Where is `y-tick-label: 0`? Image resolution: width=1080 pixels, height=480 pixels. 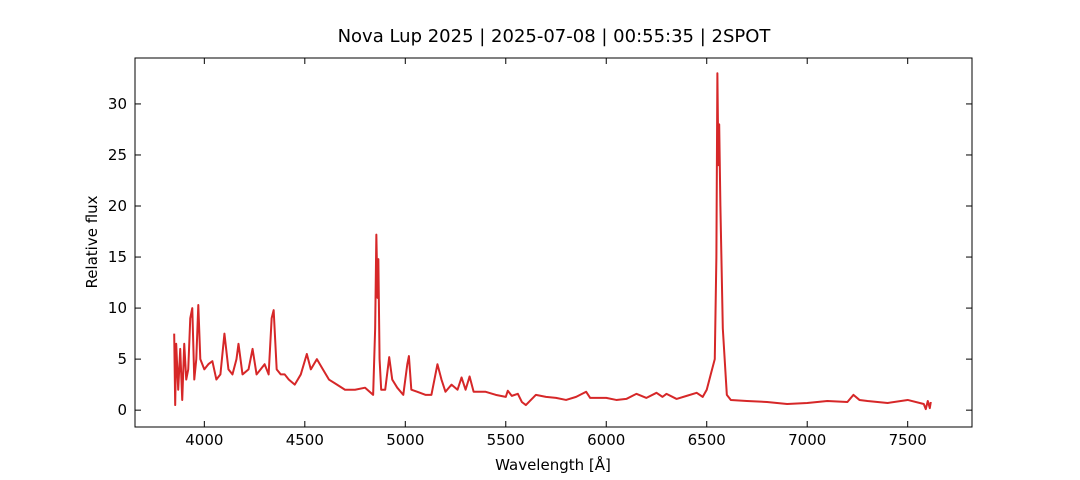 y-tick-label: 0 is located at coordinates (122, 410).